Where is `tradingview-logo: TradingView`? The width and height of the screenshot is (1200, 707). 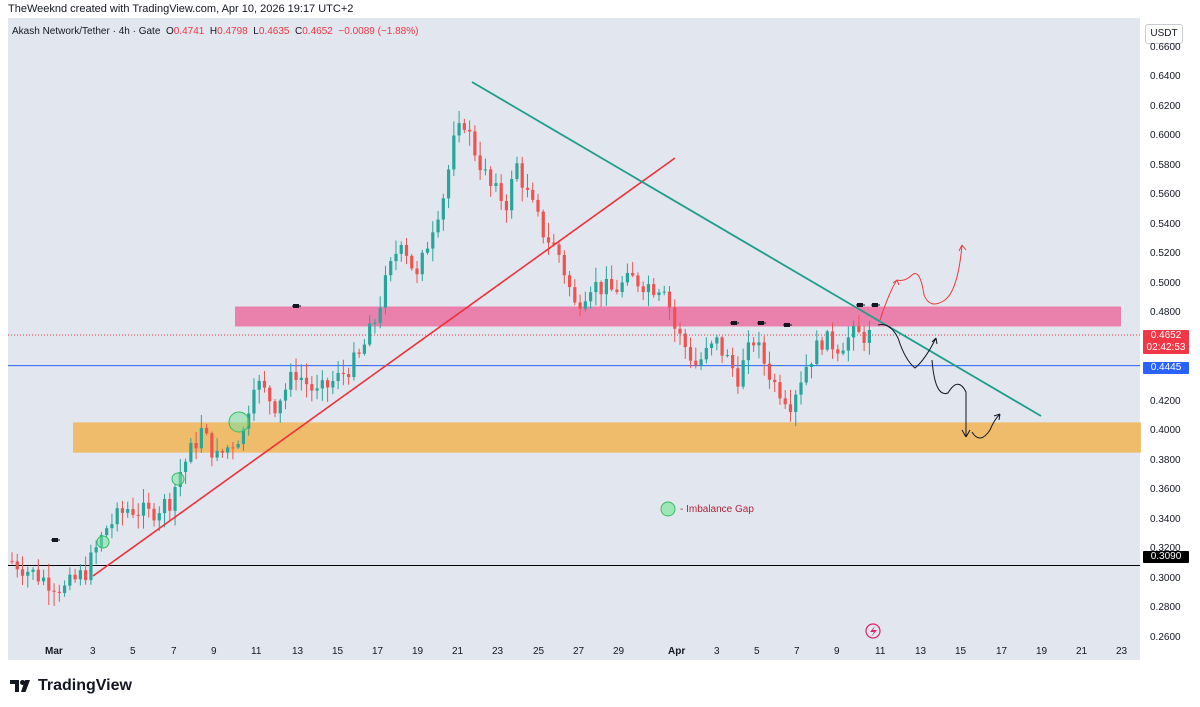 tradingview-logo: TradingView is located at coordinates (71, 686).